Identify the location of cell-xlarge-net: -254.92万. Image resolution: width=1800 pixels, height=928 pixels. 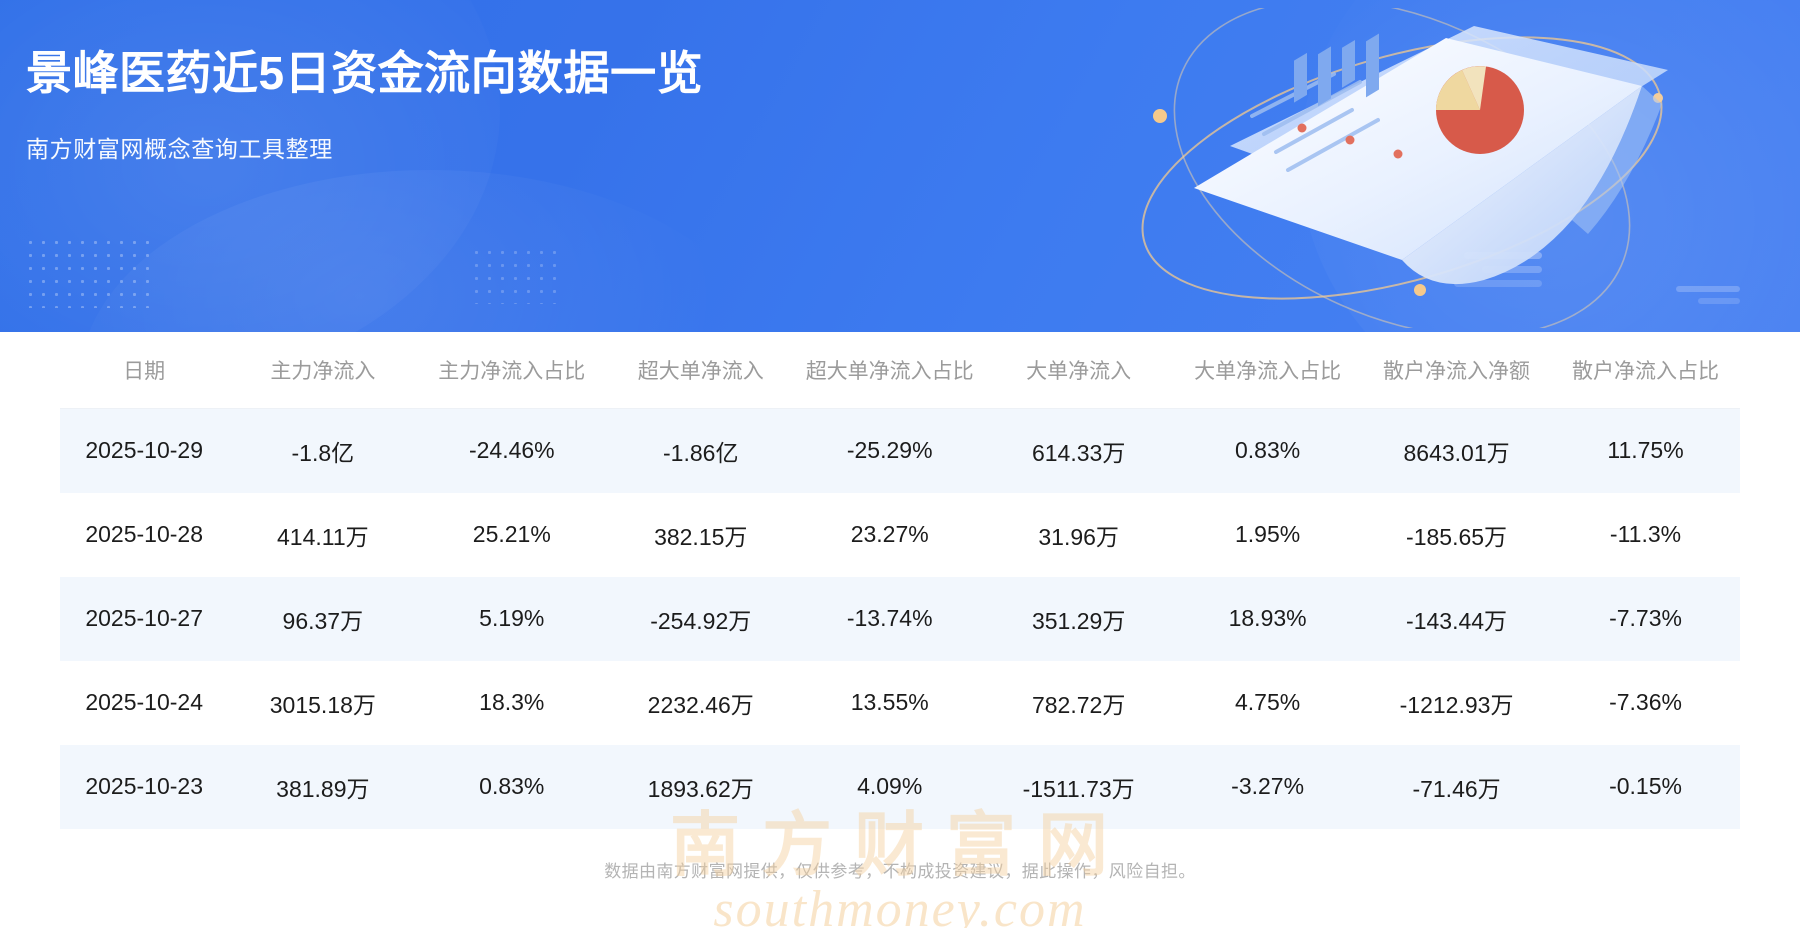
(701, 620).